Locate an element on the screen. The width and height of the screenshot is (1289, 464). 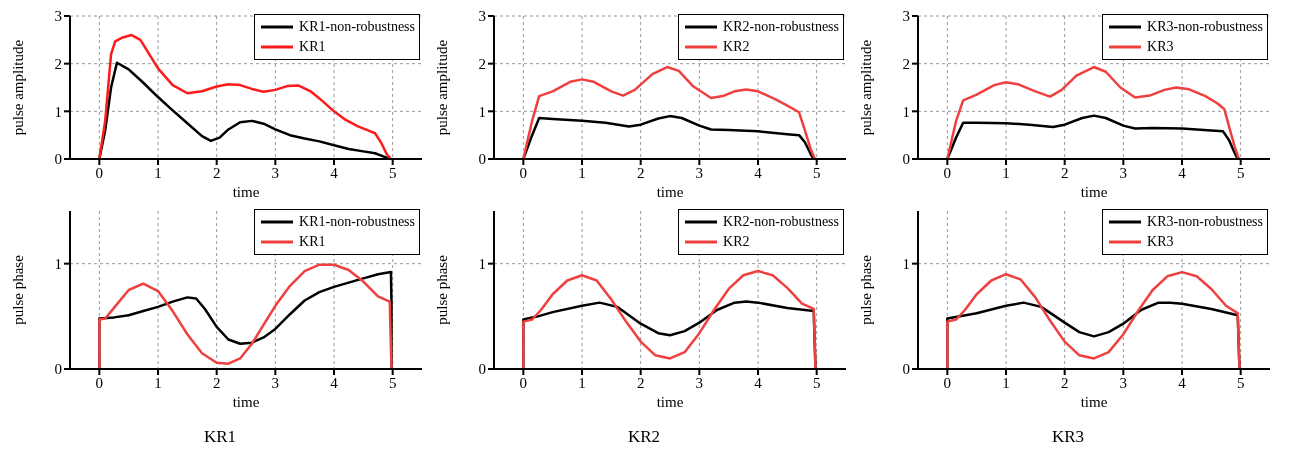
text: KR1 is located at coordinates (220, 437).